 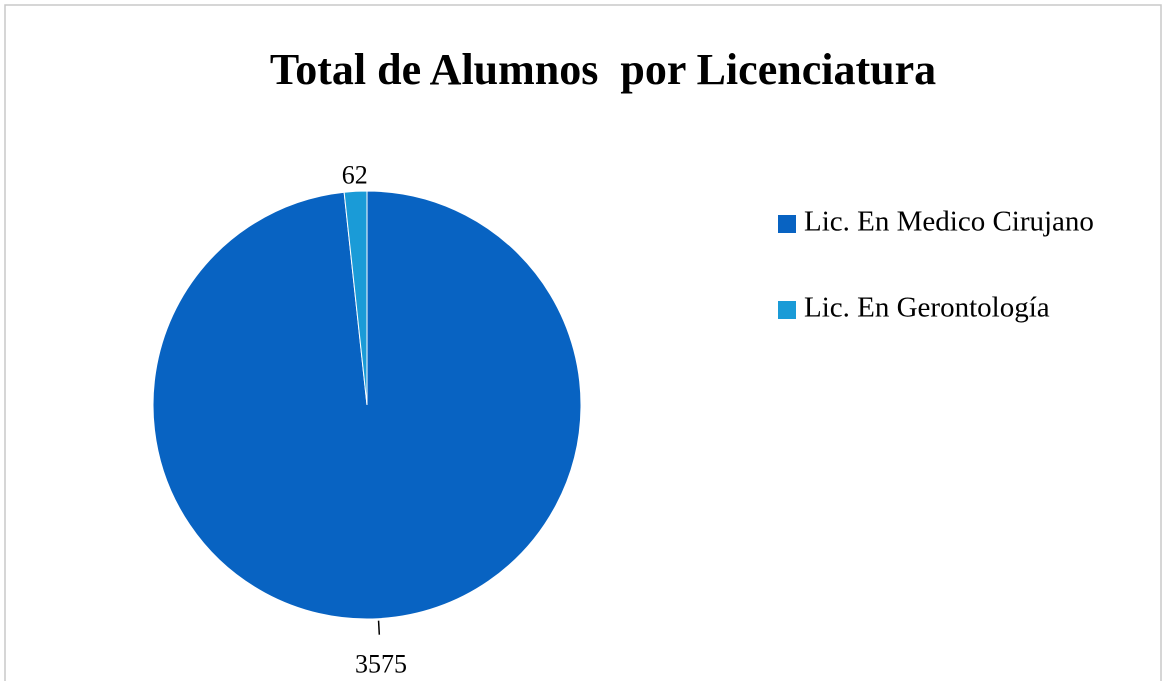 I want to click on legend-label: Lic. En Gerontología, so click(x=927, y=308).